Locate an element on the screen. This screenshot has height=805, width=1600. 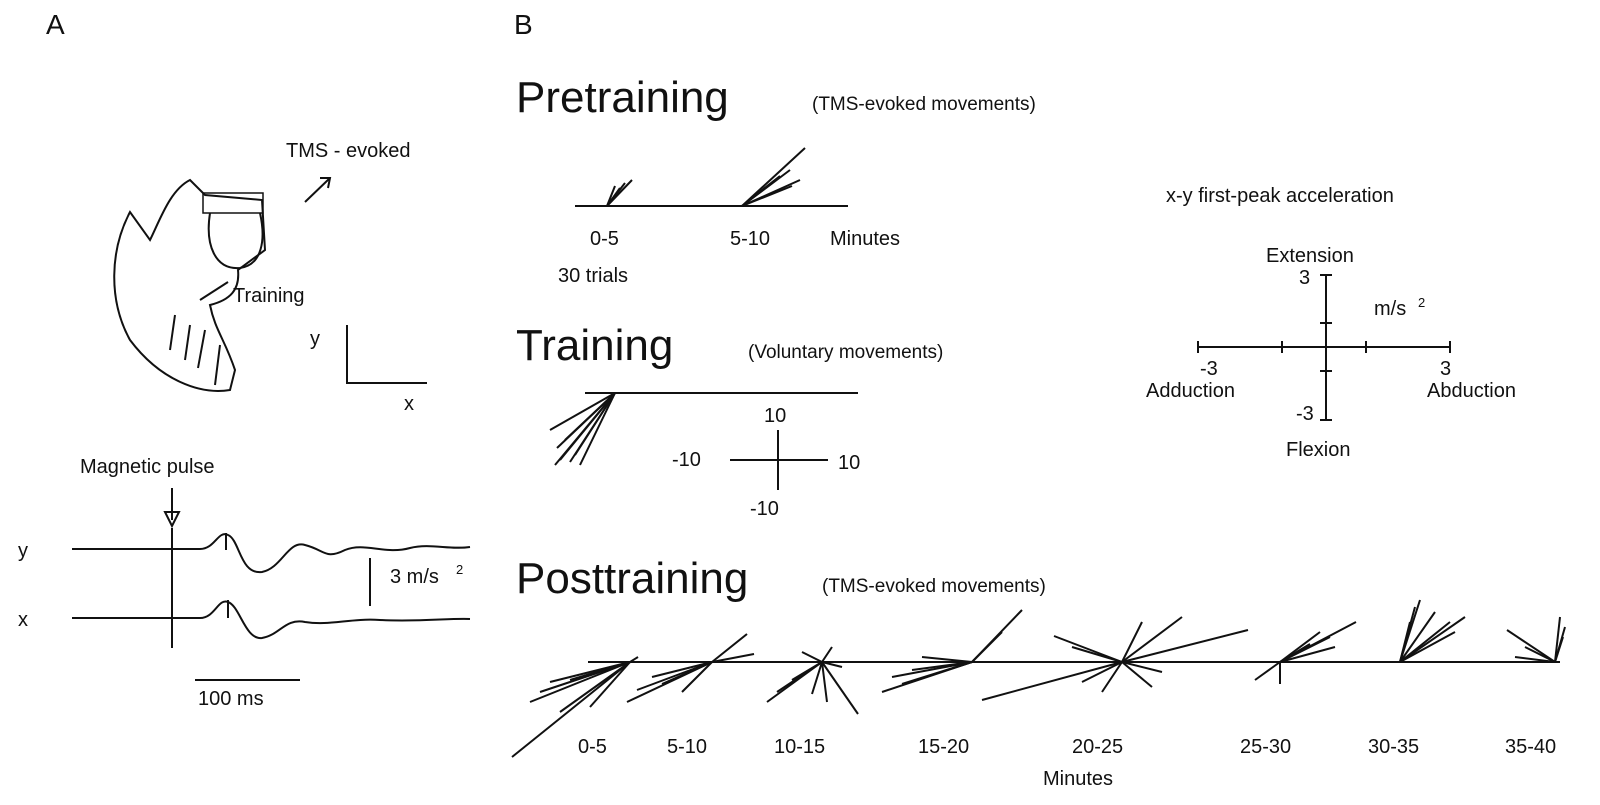
scale-label: 100 ms is located at coordinates (231, 699).